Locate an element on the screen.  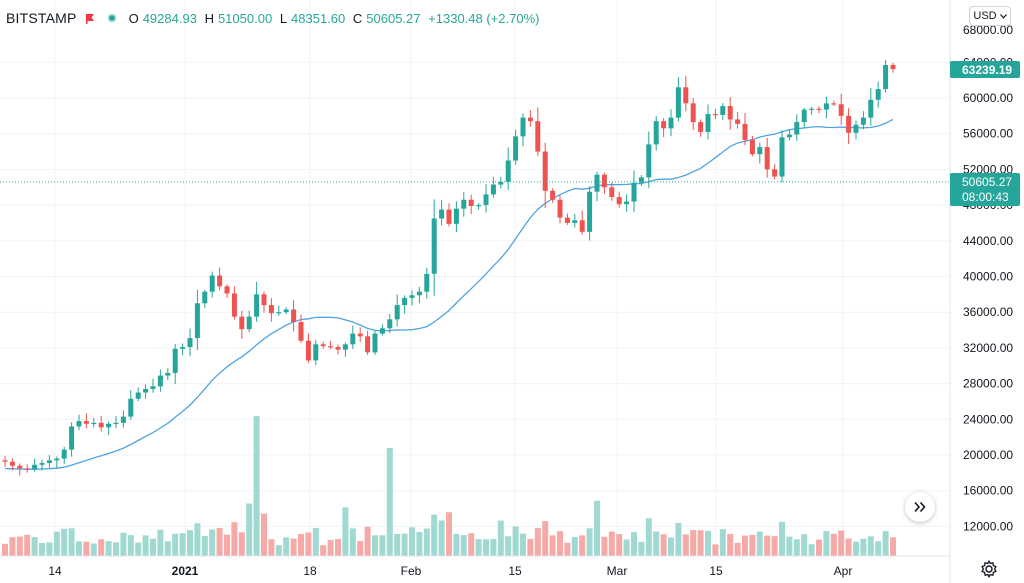
change-value: +1330.48 (+2.70%) is located at coordinates (484, 18).